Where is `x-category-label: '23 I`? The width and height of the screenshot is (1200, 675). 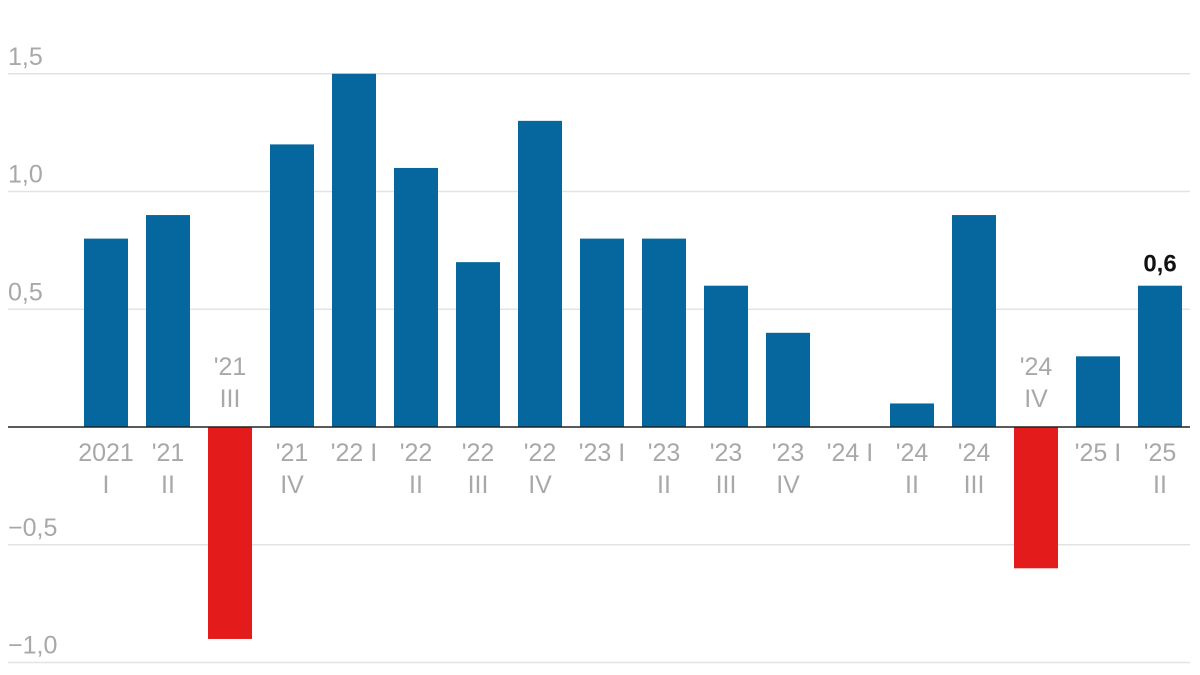 x-category-label: '23 I is located at coordinates (602, 453).